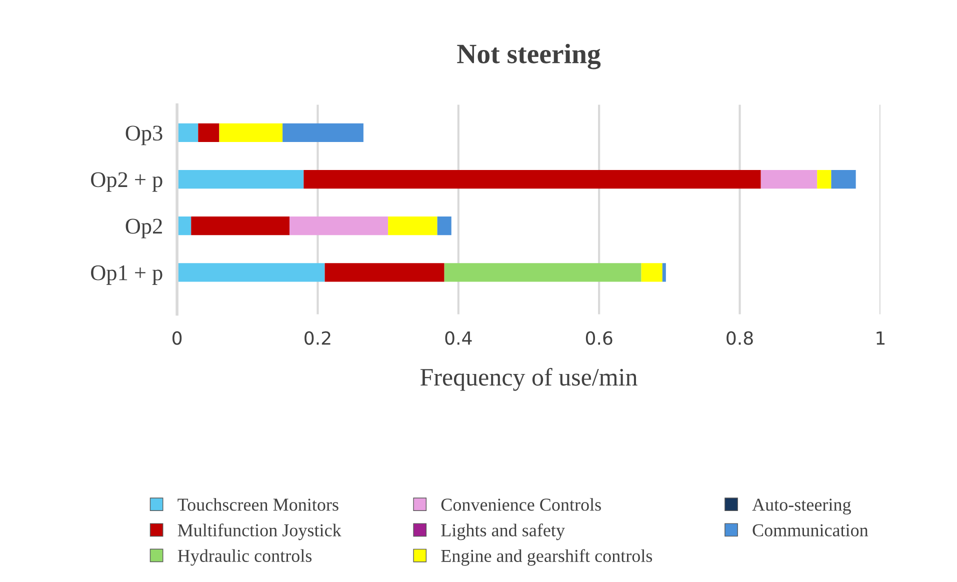  What do you see at coordinates (177, 338) in the screenshot?
I see `x-tick-label: 0` at bounding box center [177, 338].